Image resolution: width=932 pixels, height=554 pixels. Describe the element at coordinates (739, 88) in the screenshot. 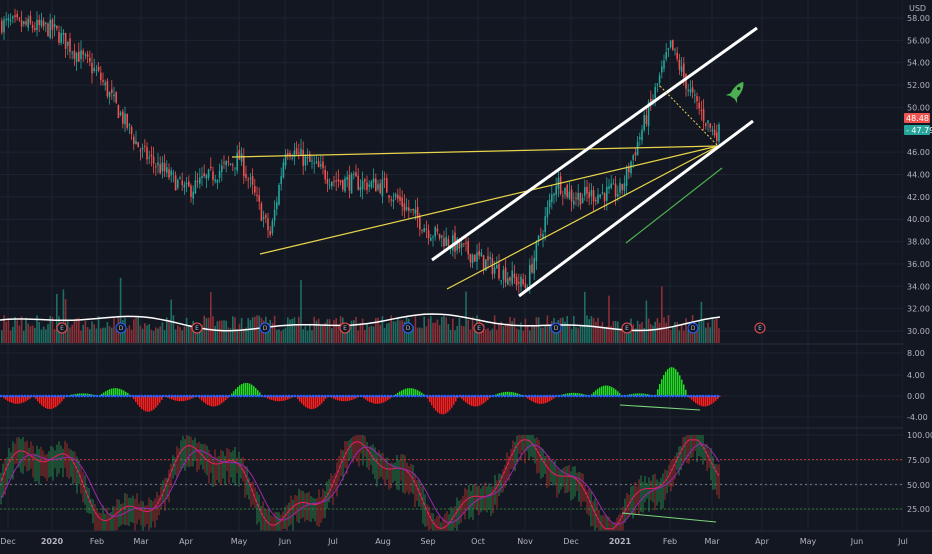

I see `rocket-window` at that location.